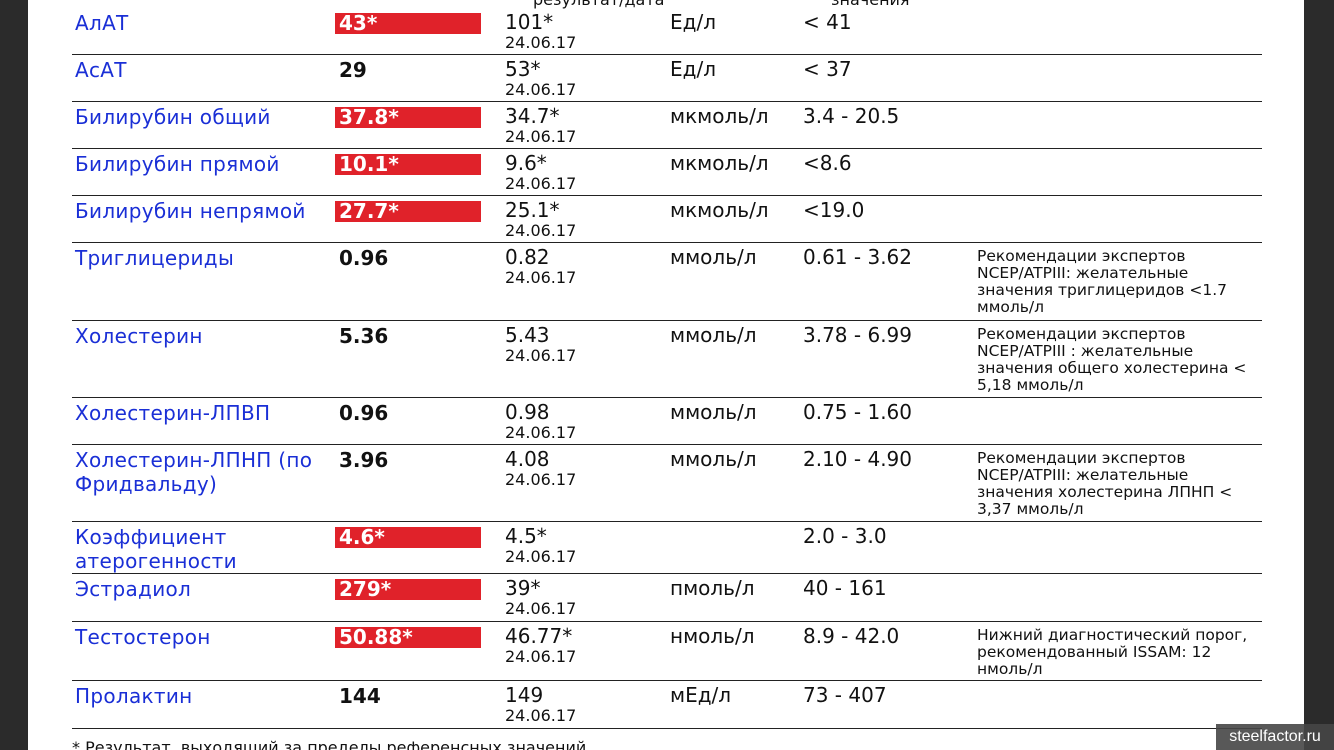 The image size is (1334, 750). I want to click on previous-result: 0.82 24.06.17, so click(585, 266).